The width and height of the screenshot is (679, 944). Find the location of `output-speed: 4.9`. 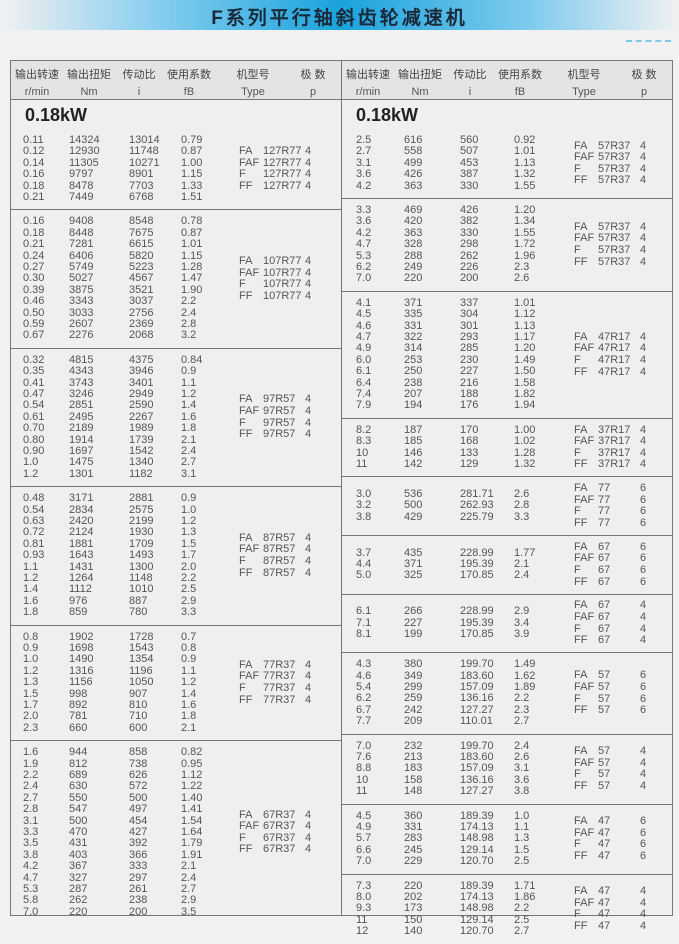

output-speed: 4.9 is located at coordinates (364, 826).